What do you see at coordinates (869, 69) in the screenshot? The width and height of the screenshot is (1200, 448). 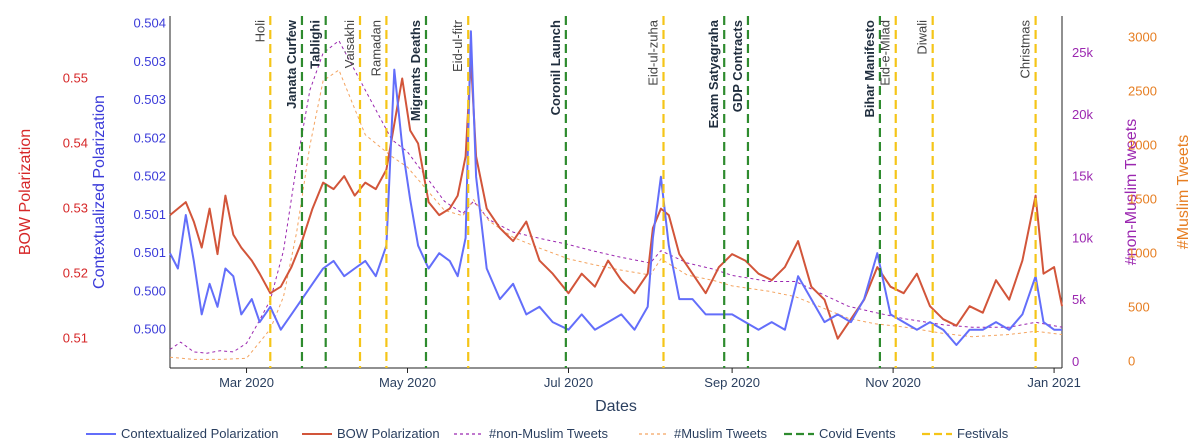 I see `event-label: Bihar Manifesto` at bounding box center [869, 69].